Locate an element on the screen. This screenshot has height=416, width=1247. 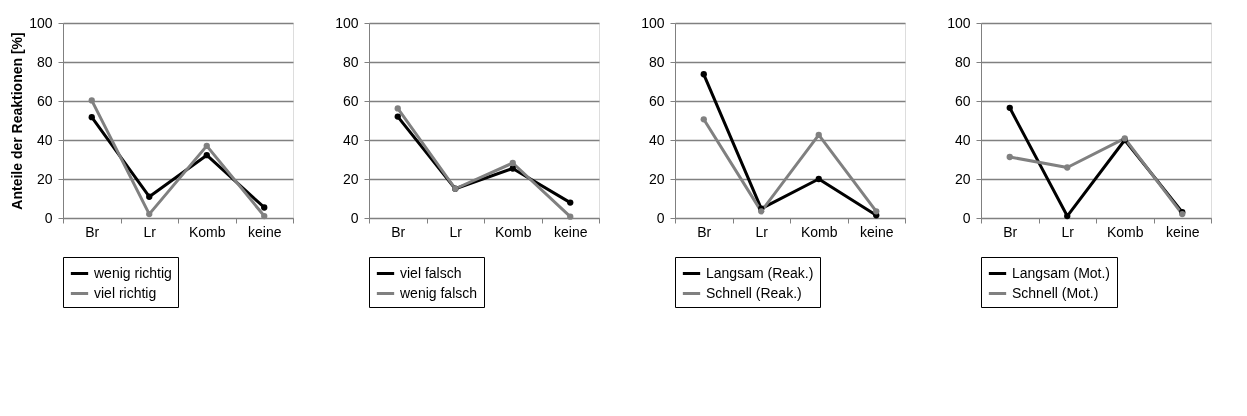
legend-label: Langsam (Mot.) is located at coordinates (1061, 272).